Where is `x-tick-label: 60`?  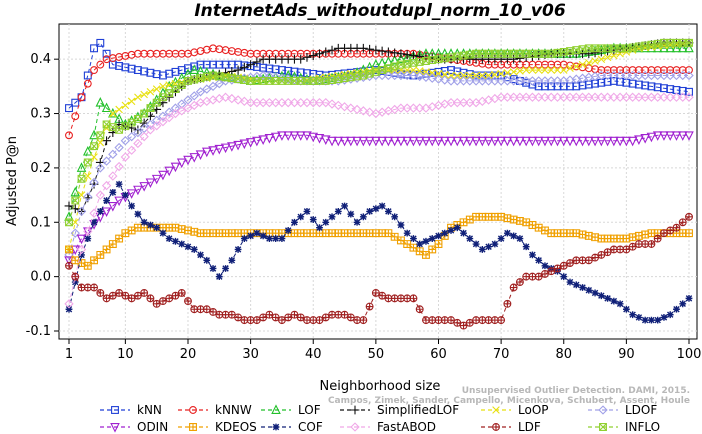 x-tick-label: 60 is located at coordinates (438, 354).